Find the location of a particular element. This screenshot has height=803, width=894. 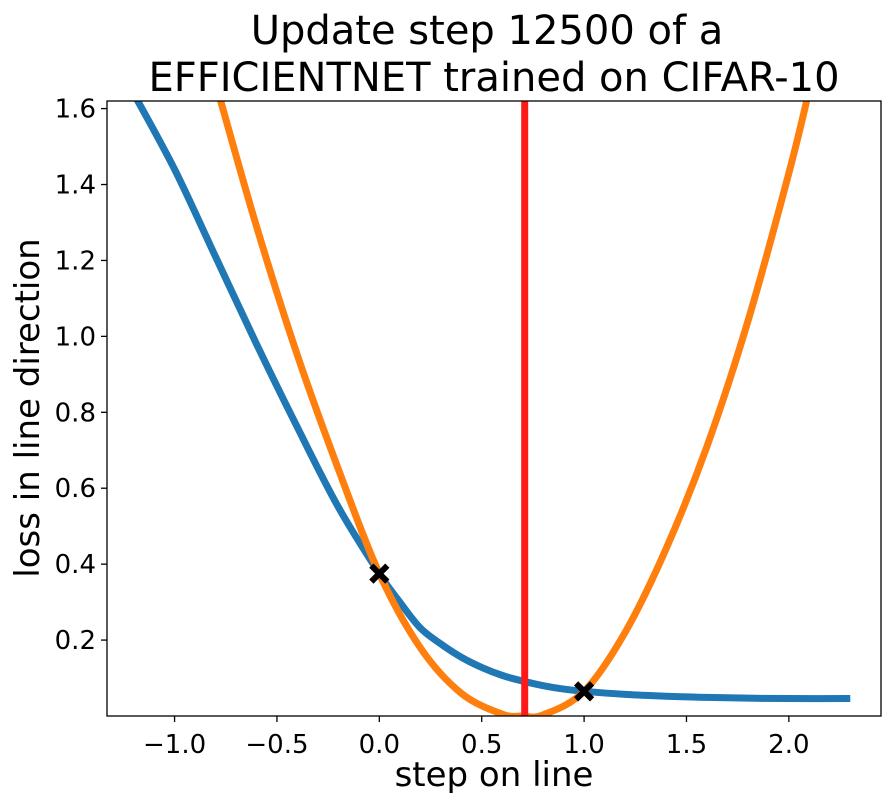

chart-title-line-2: EFFICIENTNET trained on CIFAR-10 is located at coordinates (493, 78).